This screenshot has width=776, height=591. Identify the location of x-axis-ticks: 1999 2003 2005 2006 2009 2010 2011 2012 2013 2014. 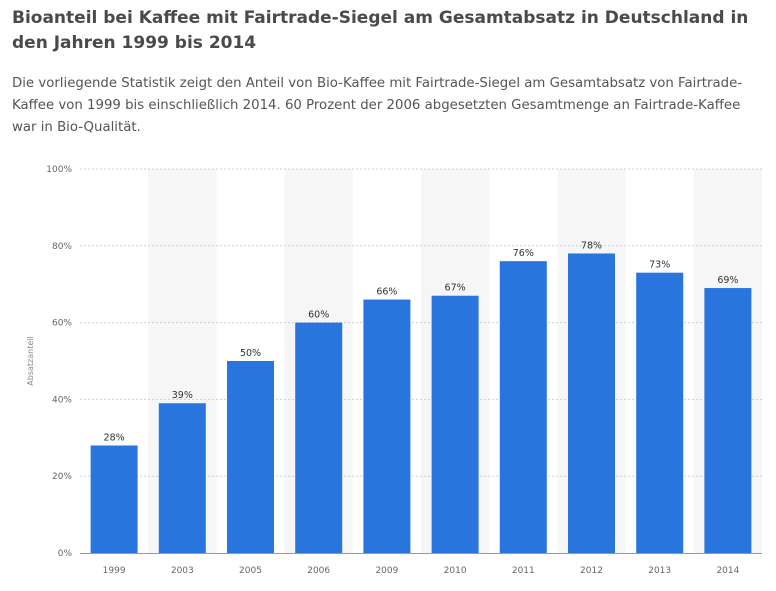
(421, 571).